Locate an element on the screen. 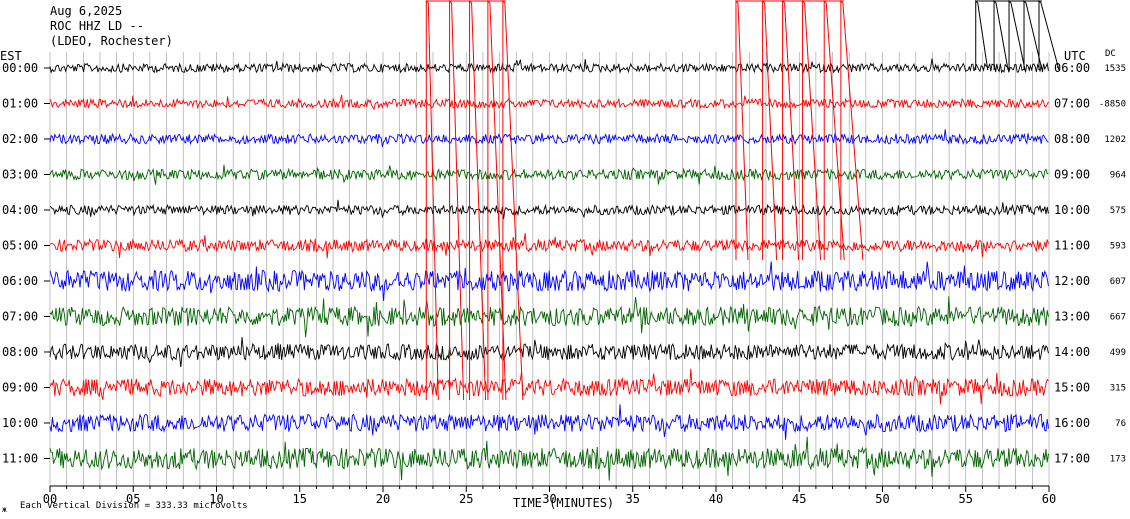  dc-offset-value: 667 is located at coordinates (1118, 317).